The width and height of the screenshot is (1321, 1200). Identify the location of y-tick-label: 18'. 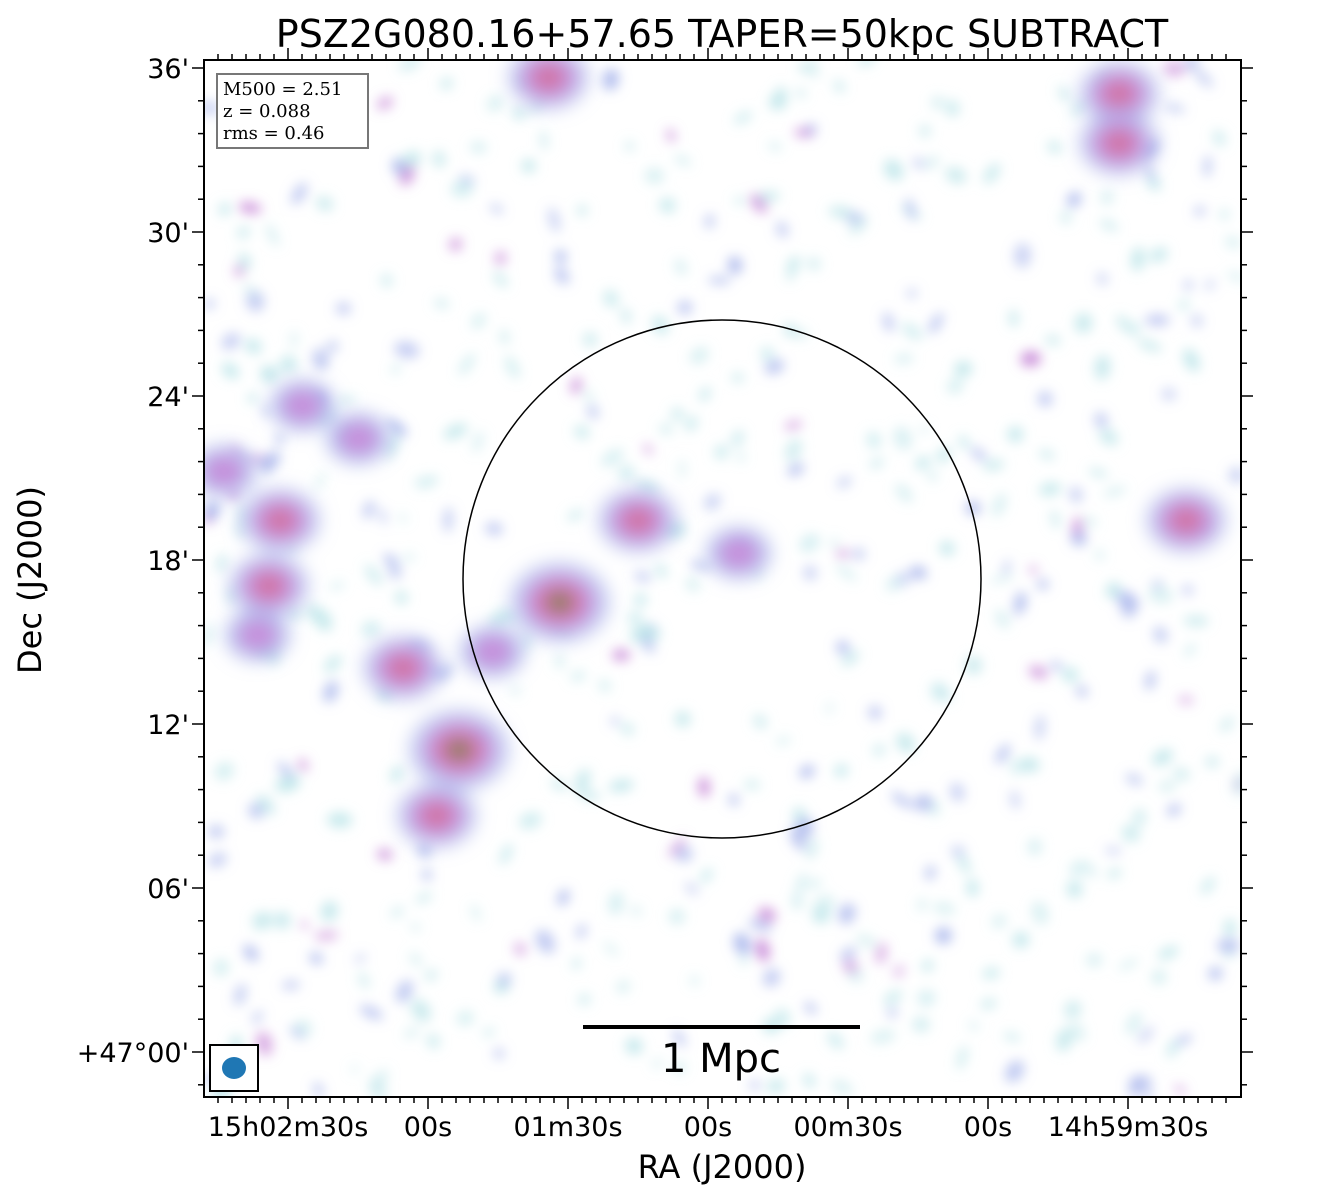
(168, 561).